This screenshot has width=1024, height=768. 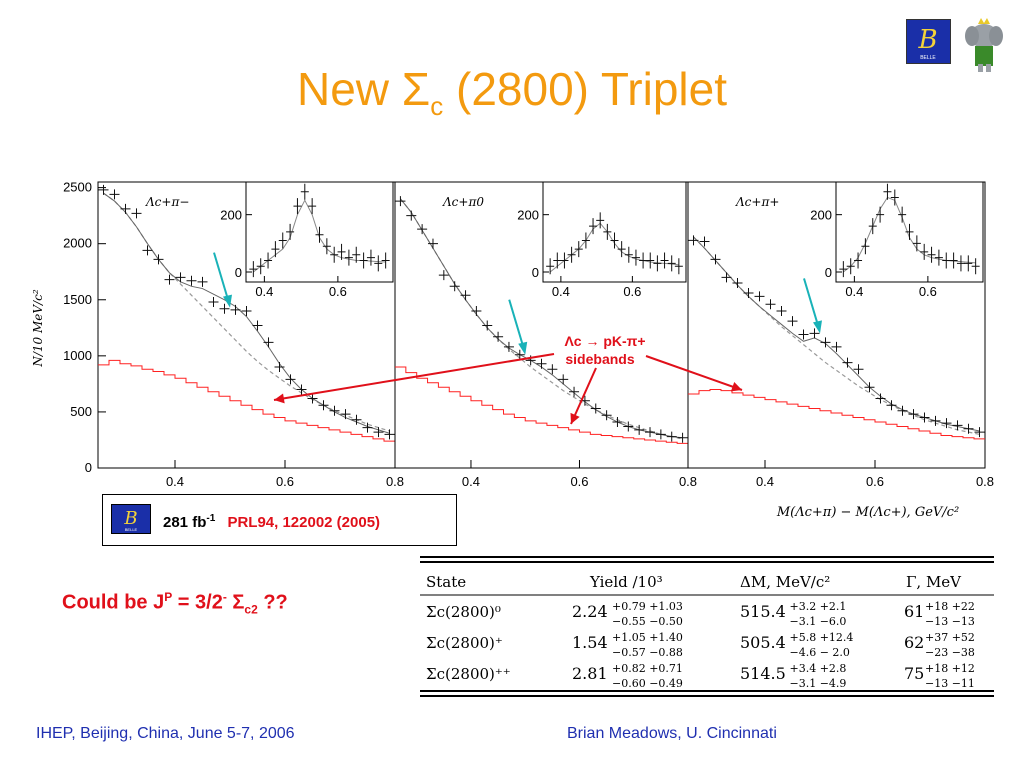 I want to click on babar-mascot-icon, so click(x=984, y=45).